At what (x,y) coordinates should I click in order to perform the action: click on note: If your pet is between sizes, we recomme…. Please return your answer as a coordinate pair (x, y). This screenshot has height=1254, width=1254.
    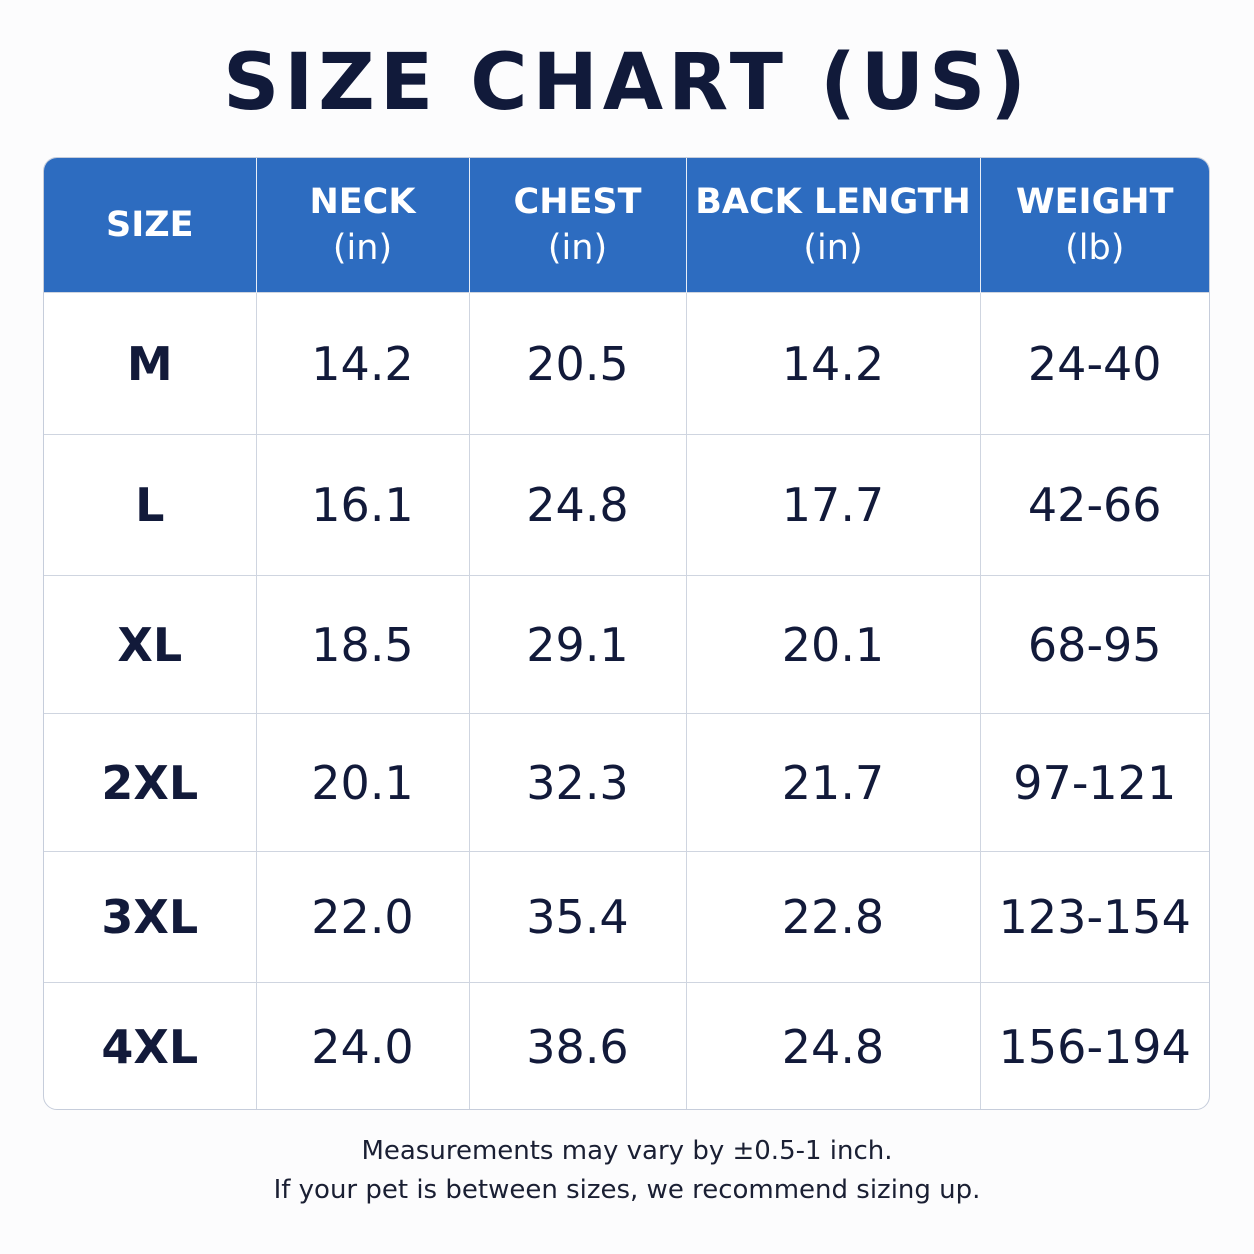
    Looking at the image, I should click on (627, 1190).